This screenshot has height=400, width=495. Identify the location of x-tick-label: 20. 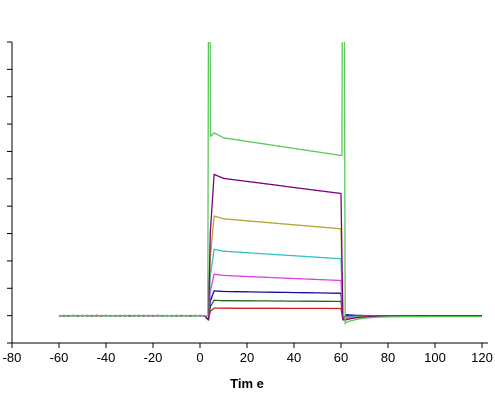
(247, 357).